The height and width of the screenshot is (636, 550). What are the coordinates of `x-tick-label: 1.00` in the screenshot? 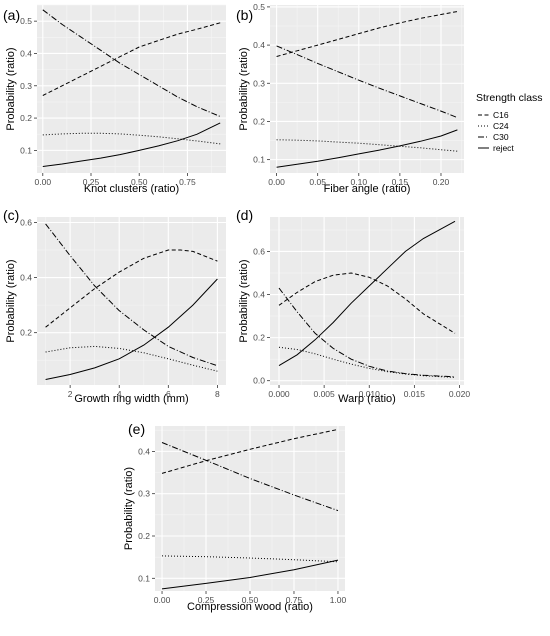 It's located at (338, 600).